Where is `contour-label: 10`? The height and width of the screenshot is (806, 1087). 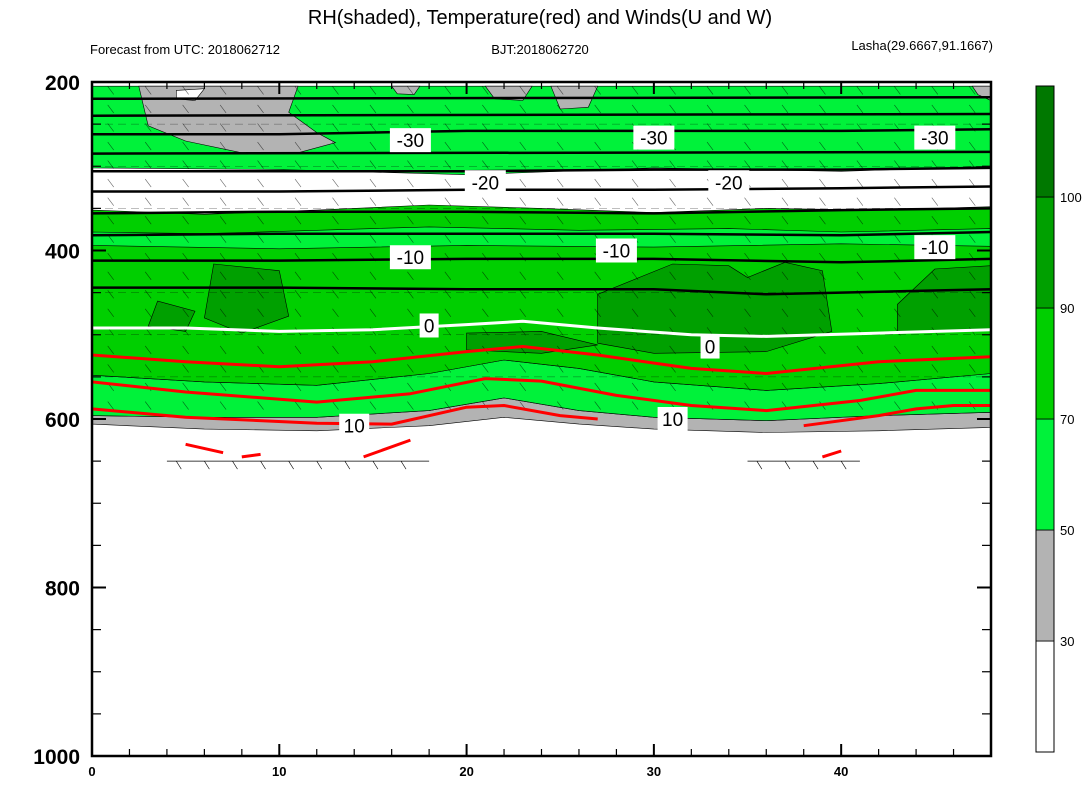
contour-label: 10 is located at coordinates (354, 427).